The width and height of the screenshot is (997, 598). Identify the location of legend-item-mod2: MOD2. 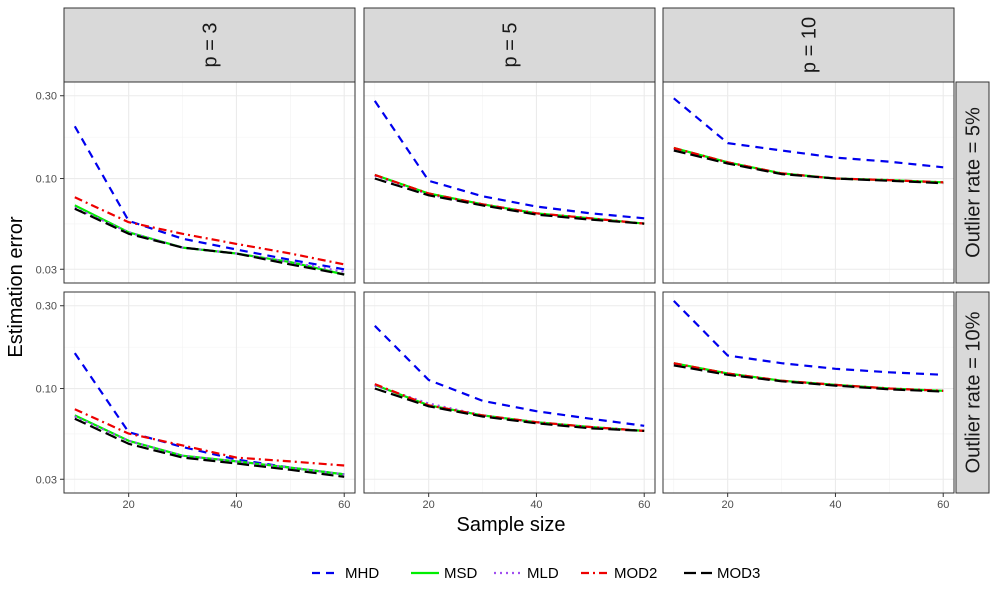
(619, 573).